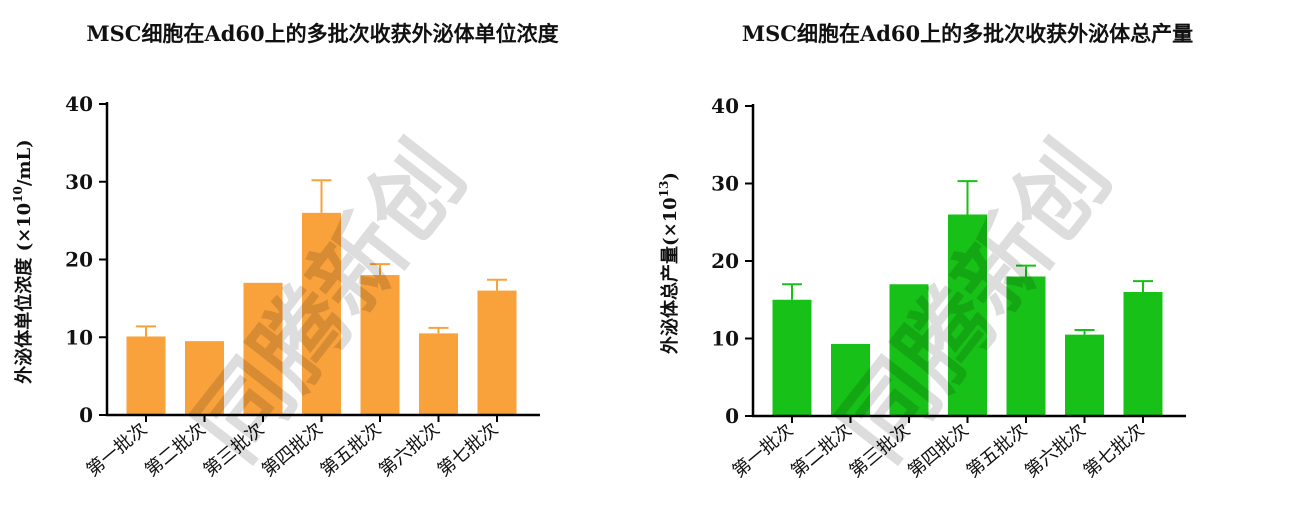  Describe the element at coordinates (24, 162) in the screenshot. I see `y-axis-label-unit: /mL)` at that location.